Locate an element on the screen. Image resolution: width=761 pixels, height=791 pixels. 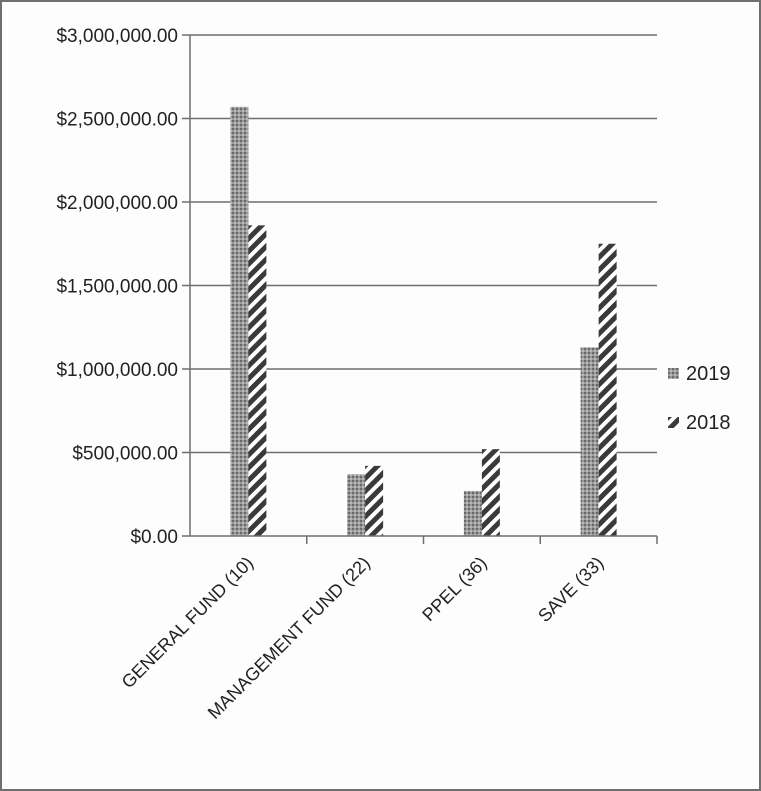
y-tick-label: $0.00 is located at coordinates (154, 537).